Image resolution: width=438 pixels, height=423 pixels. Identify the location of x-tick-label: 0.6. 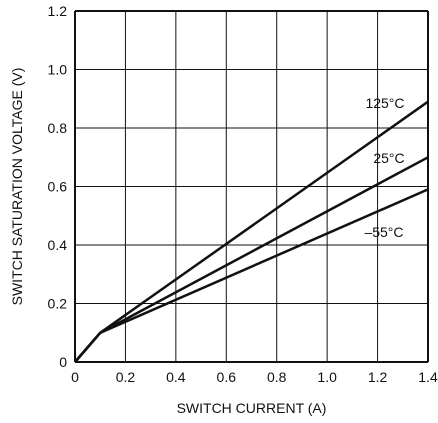
(227, 377).